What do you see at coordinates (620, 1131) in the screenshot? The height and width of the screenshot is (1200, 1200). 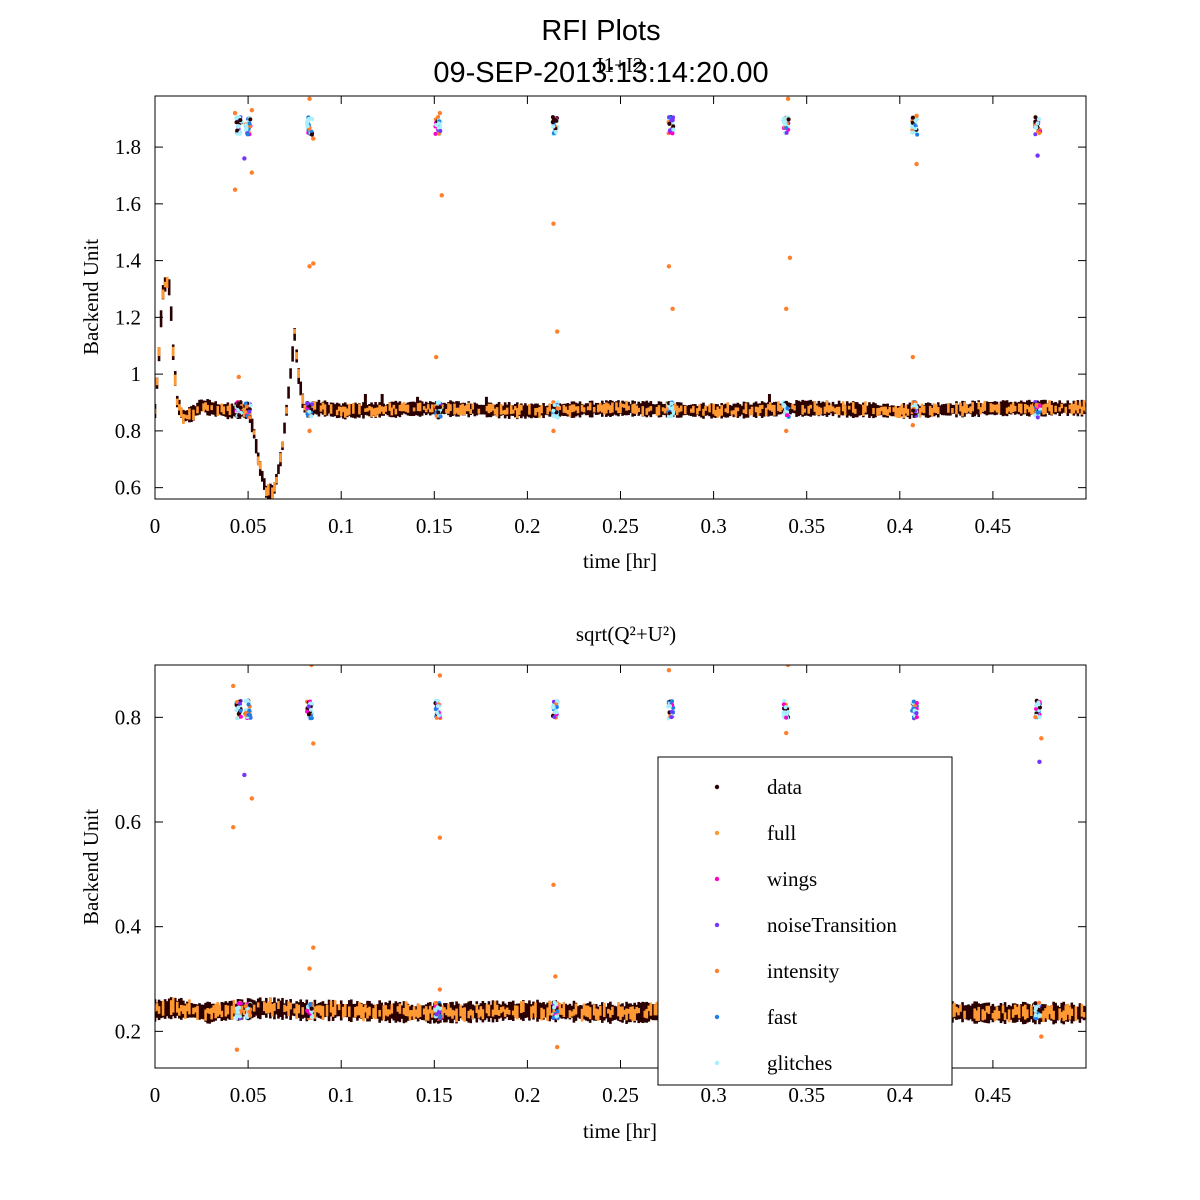 I see `panel2-x-axis-label: time [hr]` at bounding box center [620, 1131].